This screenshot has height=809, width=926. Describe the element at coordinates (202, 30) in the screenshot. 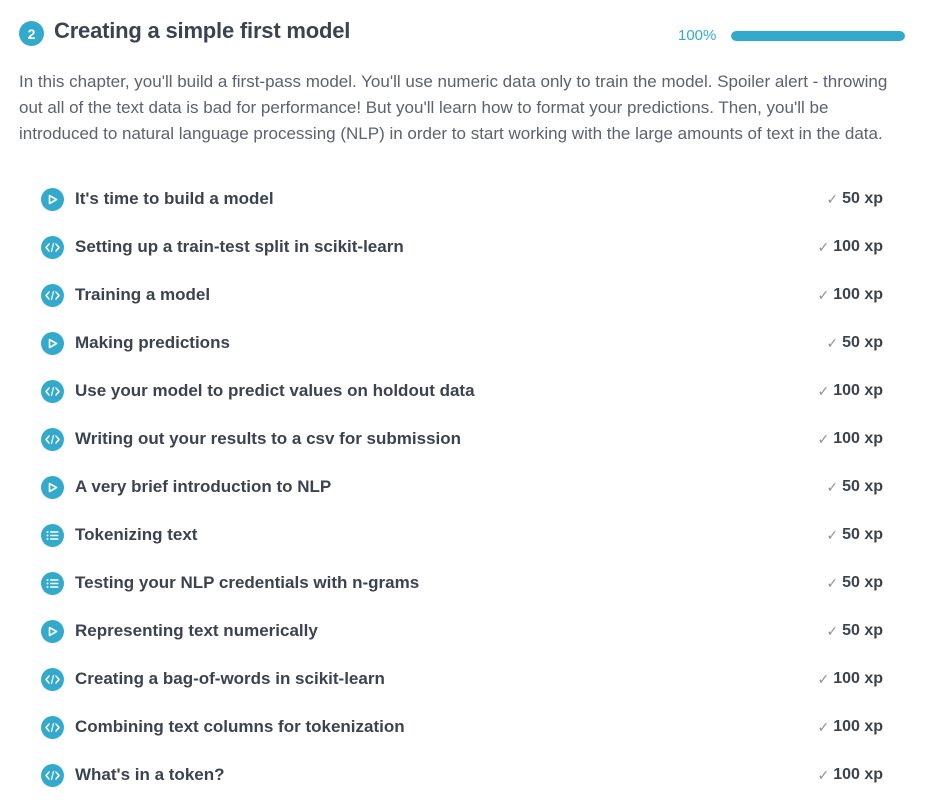

I see `chapter-title: Creating a simple first model` at that location.